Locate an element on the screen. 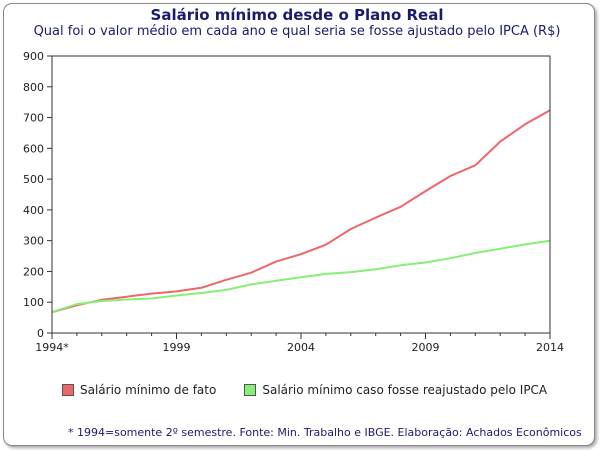 This screenshot has width=600, height=450. y-tick-label: 500 is located at coordinates (33, 179).